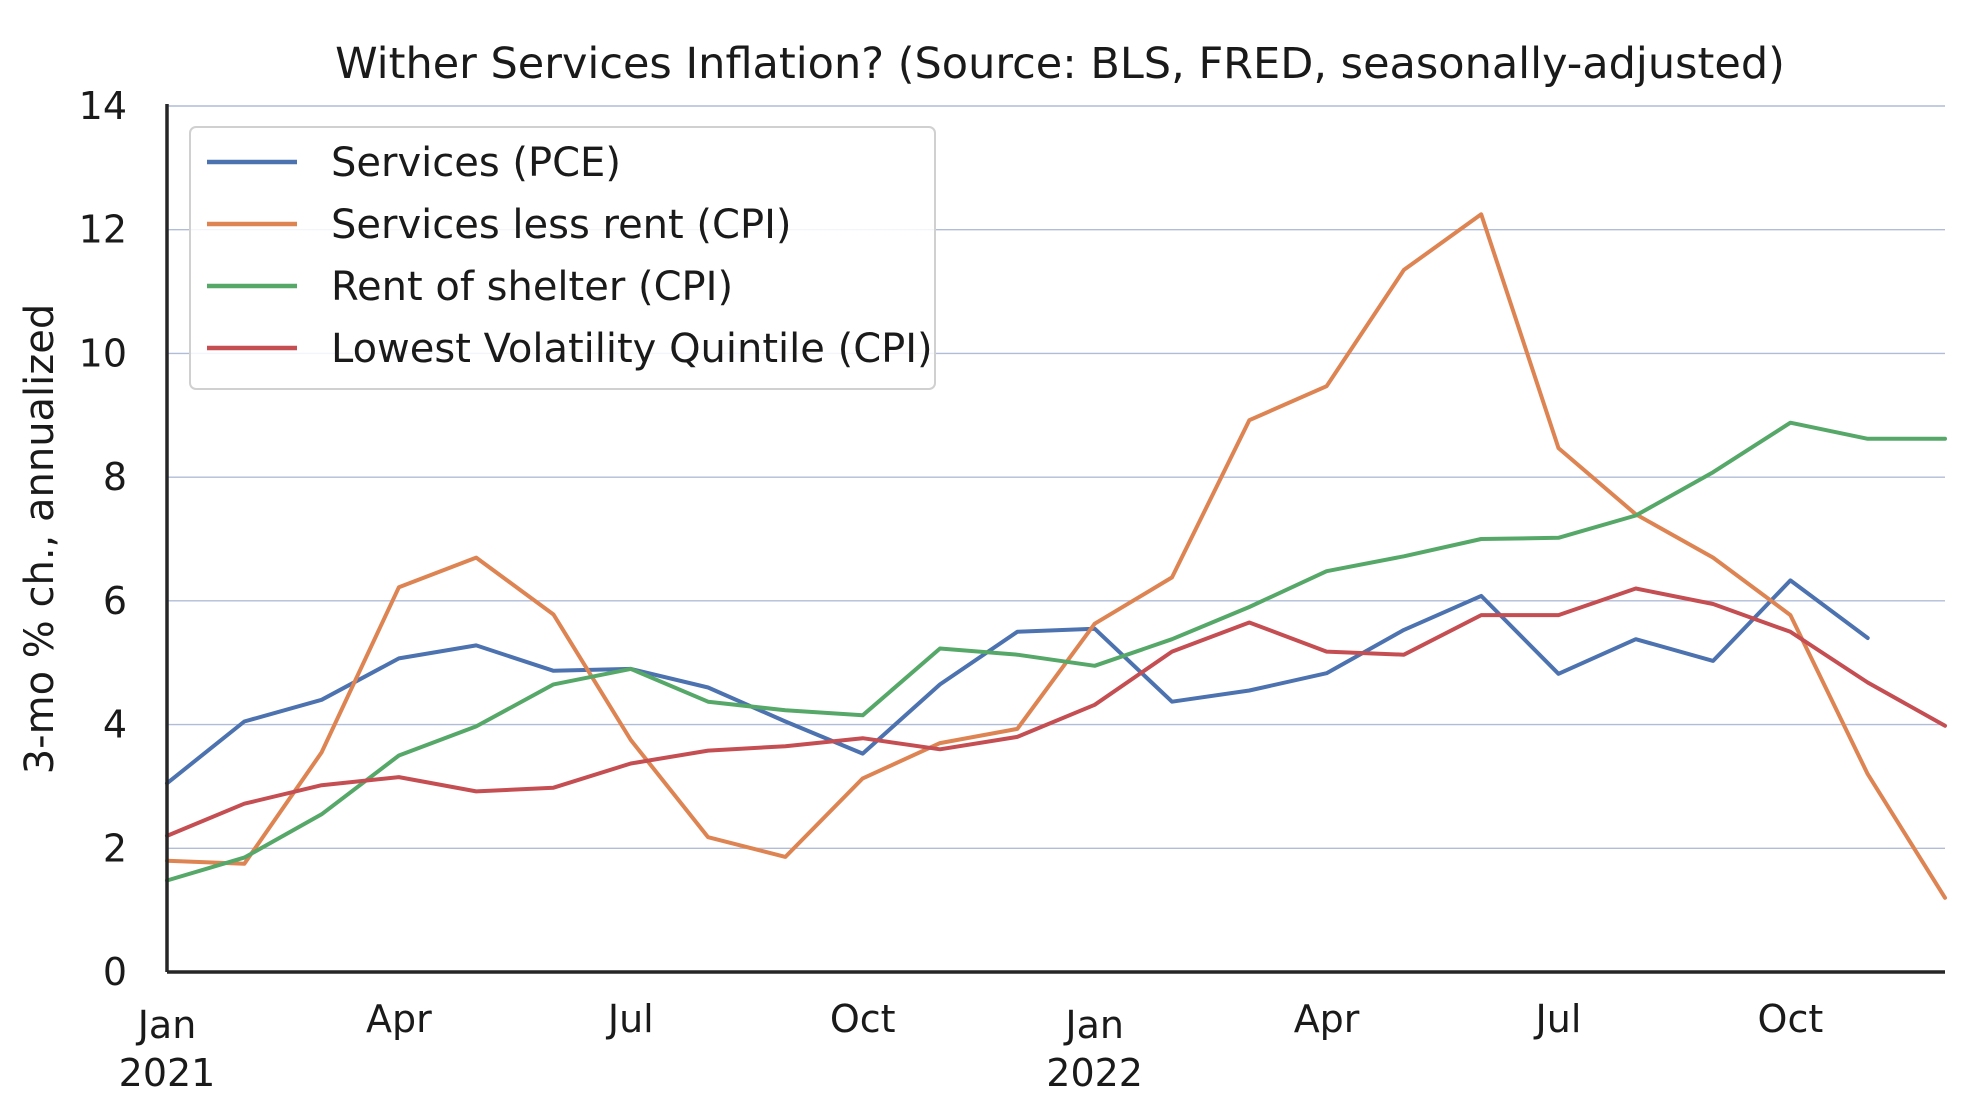  Describe the element at coordinates (103, 230) in the screenshot. I see `y-tick-label: 12` at that location.